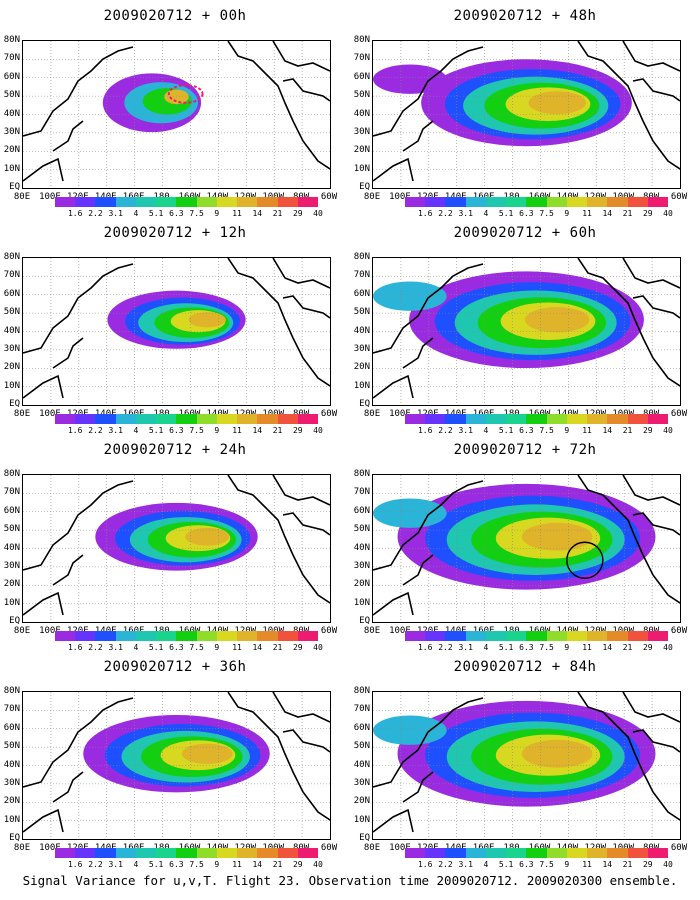  What do you see at coordinates (525, 667) in the screenshot?
I see `panel-title: 2009020712 + 84h` at bounding box center [525, 667].